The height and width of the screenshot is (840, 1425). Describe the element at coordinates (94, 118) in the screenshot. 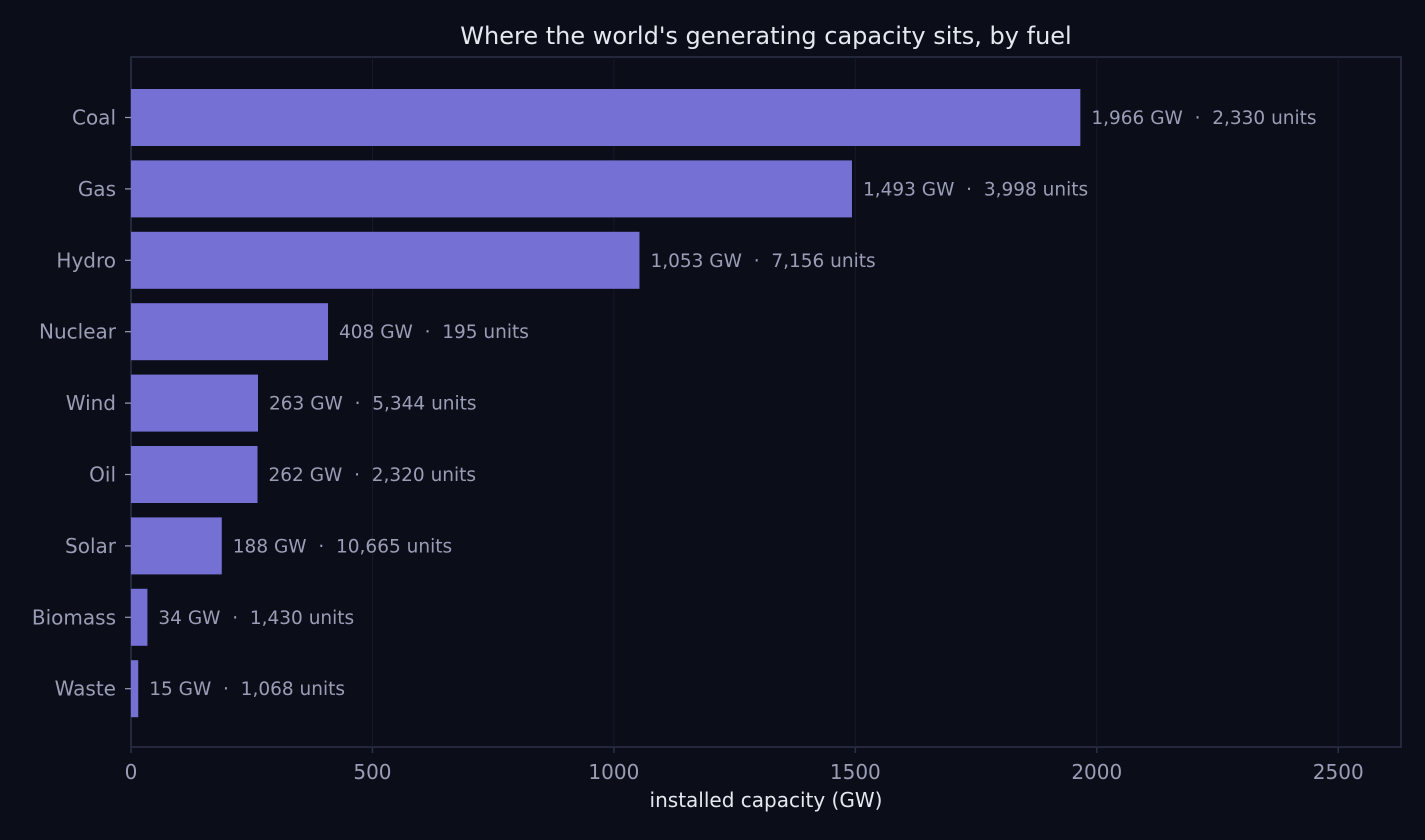

I see `y-tick-label: Coal` at that location.